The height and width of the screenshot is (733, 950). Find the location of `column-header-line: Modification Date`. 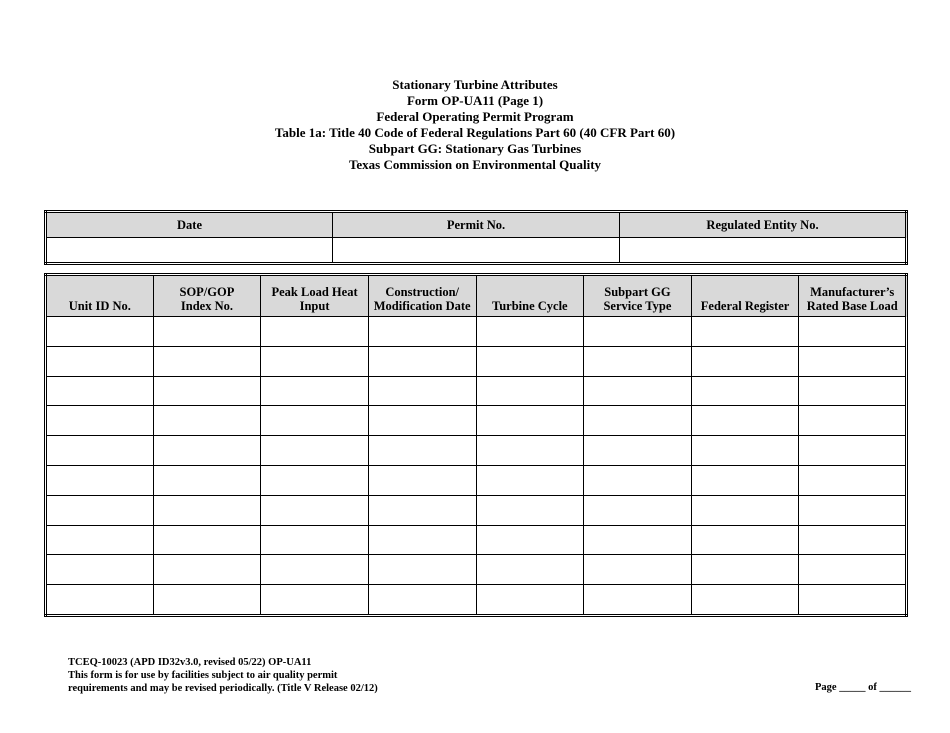

column-header-line: Modification Date is located at coordinates (422, 306).